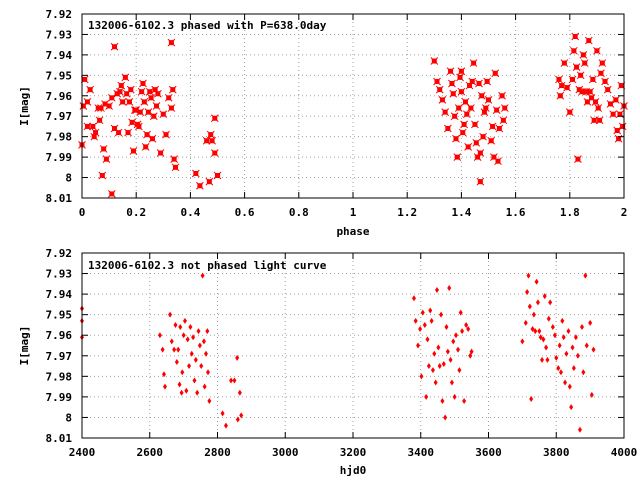  I want to click on unphased-ylabel: I[mag], so click(24, 346).